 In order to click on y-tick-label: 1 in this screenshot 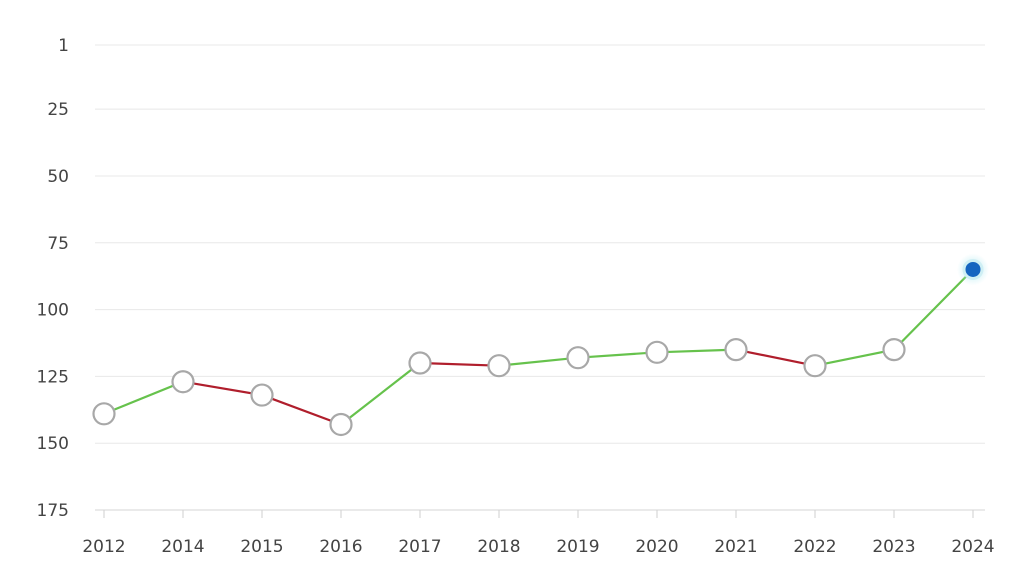, I will do `click(63, 46)`.